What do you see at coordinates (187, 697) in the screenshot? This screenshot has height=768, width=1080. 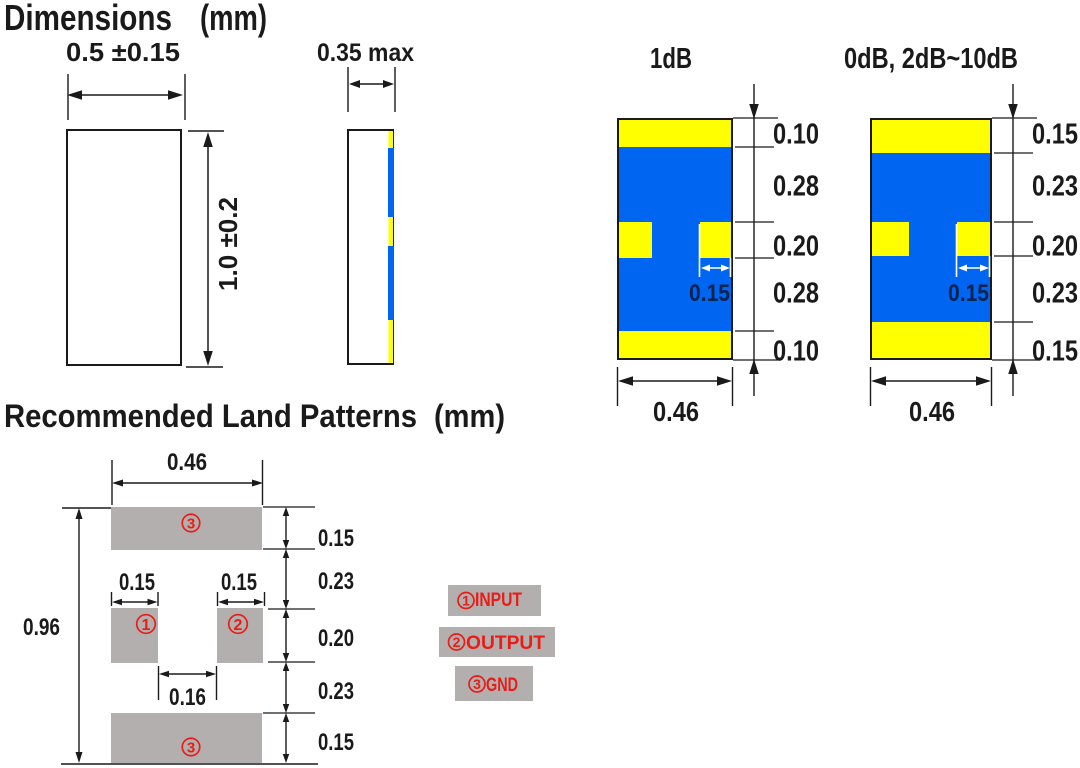 I see `svg-text: 0.16` at bounding box center [187, 697].